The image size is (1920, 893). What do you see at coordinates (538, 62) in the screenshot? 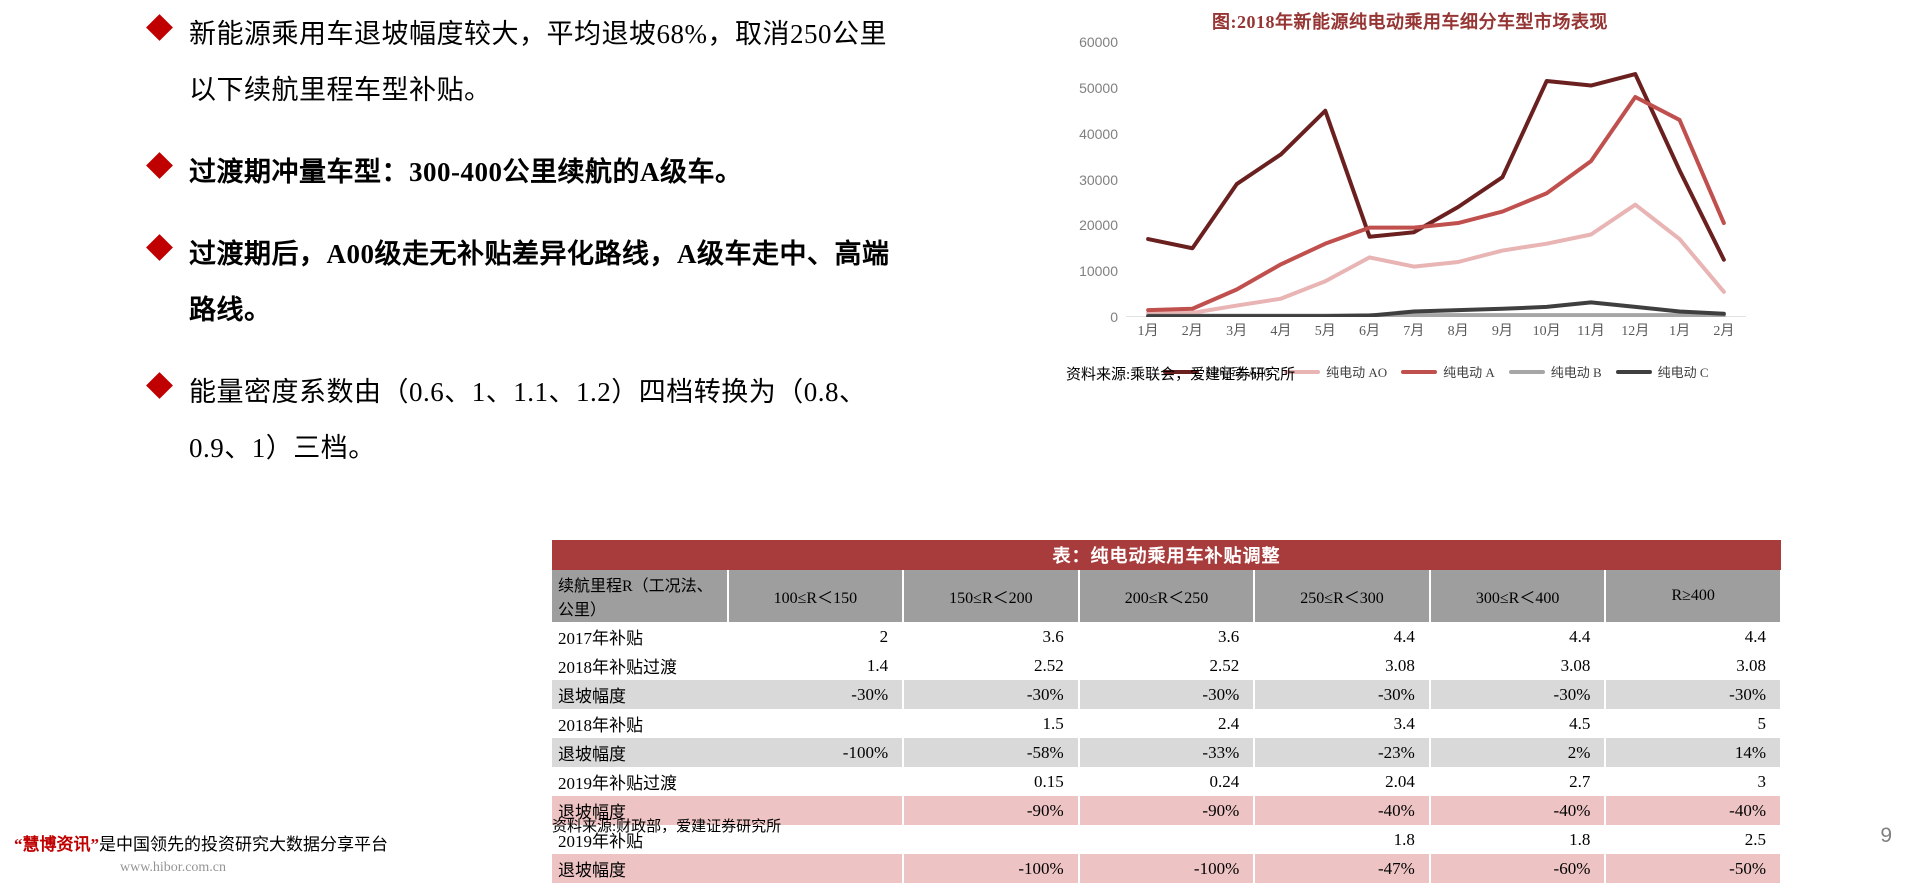
I see `bullet-text: 新能源乘用车退坡幅度较大，平均退坡68%，取消250公里以下续航里程车型补贴。` at bounding box center [538, 62].